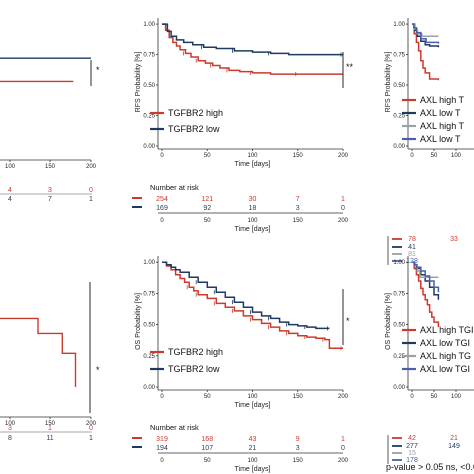 Image resolution: width=474 pixels, height=474 pixels. What do you see at coordinates (174, 427) in the screenshot?
I see `risk-table-title: Number at risk` at bounding box center [174, 427].